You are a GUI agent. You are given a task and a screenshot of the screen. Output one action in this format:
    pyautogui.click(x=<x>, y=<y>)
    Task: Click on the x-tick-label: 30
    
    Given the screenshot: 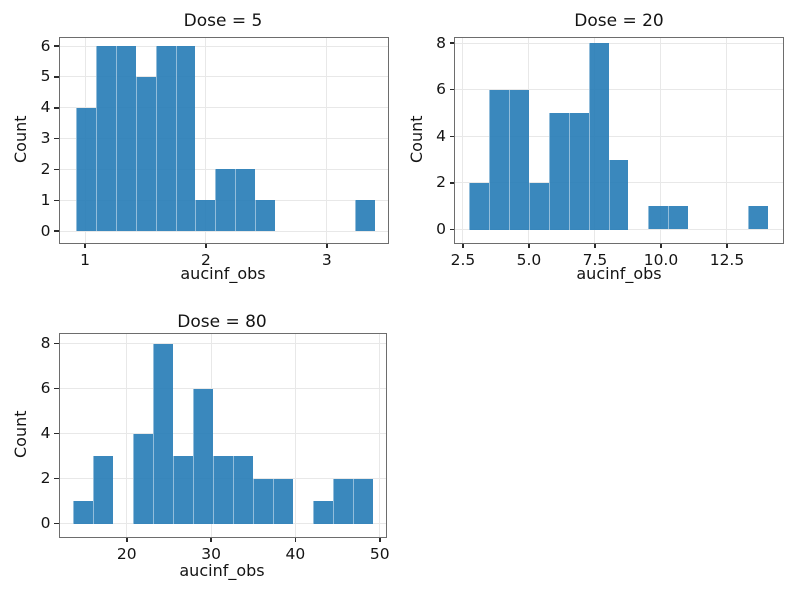 What is the action you would take?
    pyautogui.click(x=211, y=553)
    